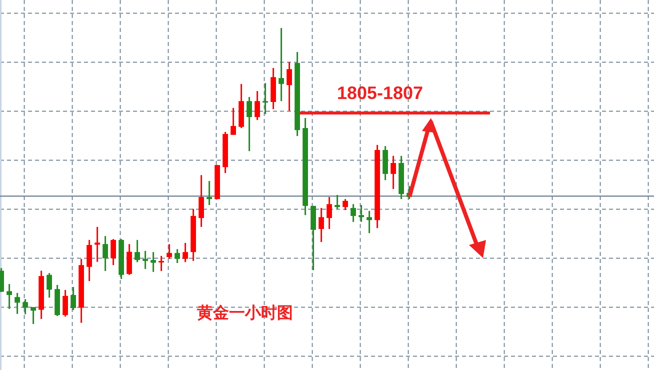  Describe the element at coordinates (380, 93) in the screenshot. I see `annotation: 1805-1807` at that location.